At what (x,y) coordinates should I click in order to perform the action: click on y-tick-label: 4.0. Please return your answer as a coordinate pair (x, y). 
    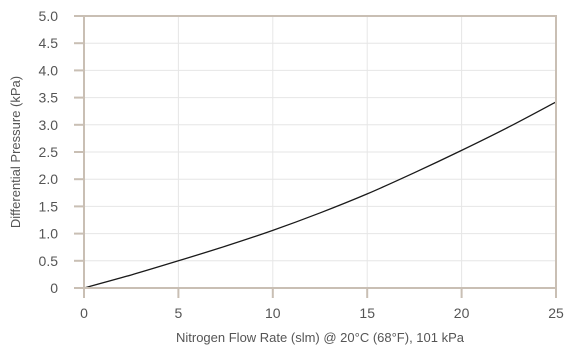
    Looking at the image, I should click on (49, 70).